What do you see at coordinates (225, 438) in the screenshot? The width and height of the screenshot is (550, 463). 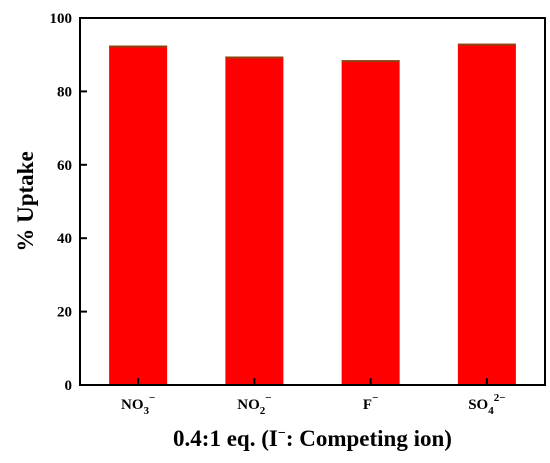 I see `x-axis-label-pre: 0.4:1 eq. (I` at bounding box center [225, 438].